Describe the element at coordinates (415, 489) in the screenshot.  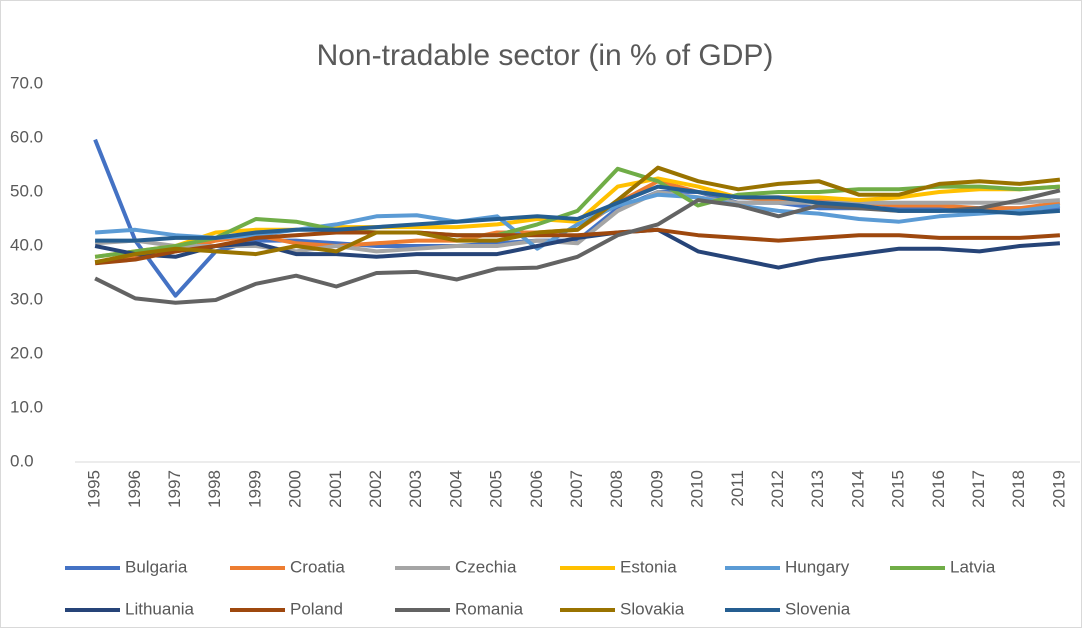
I see `x-tick-label: 2003` at that location.